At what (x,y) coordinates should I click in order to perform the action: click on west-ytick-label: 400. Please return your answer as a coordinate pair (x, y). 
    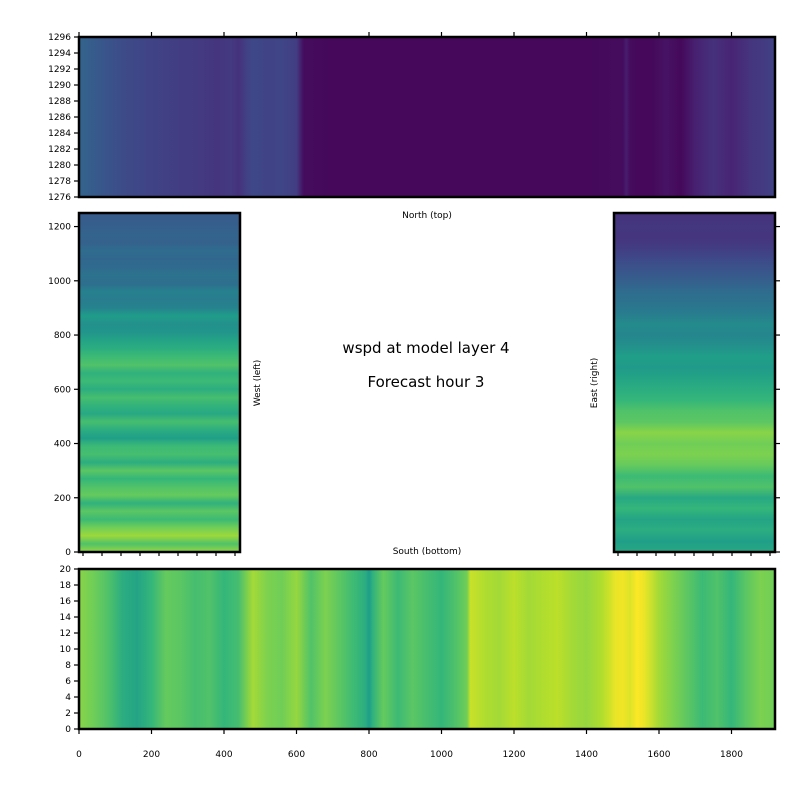
    Looking at the image, I should click on (62, 445).